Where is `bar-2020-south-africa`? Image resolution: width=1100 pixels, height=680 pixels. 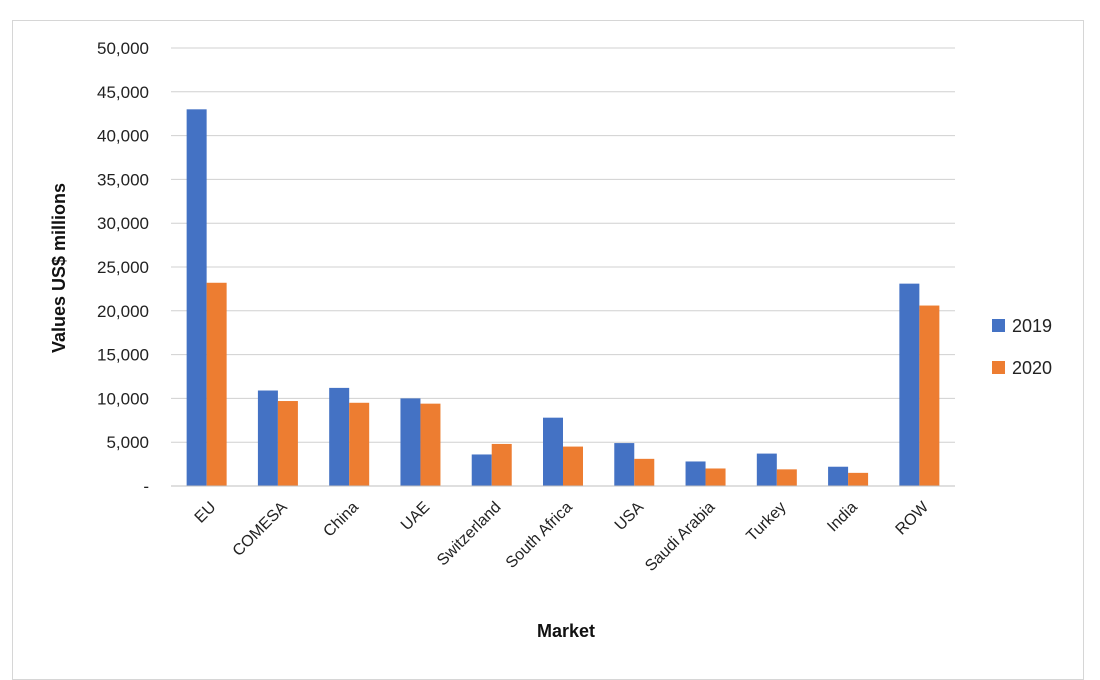 bar-2020-south-africa is located at coordinates (573, 466).